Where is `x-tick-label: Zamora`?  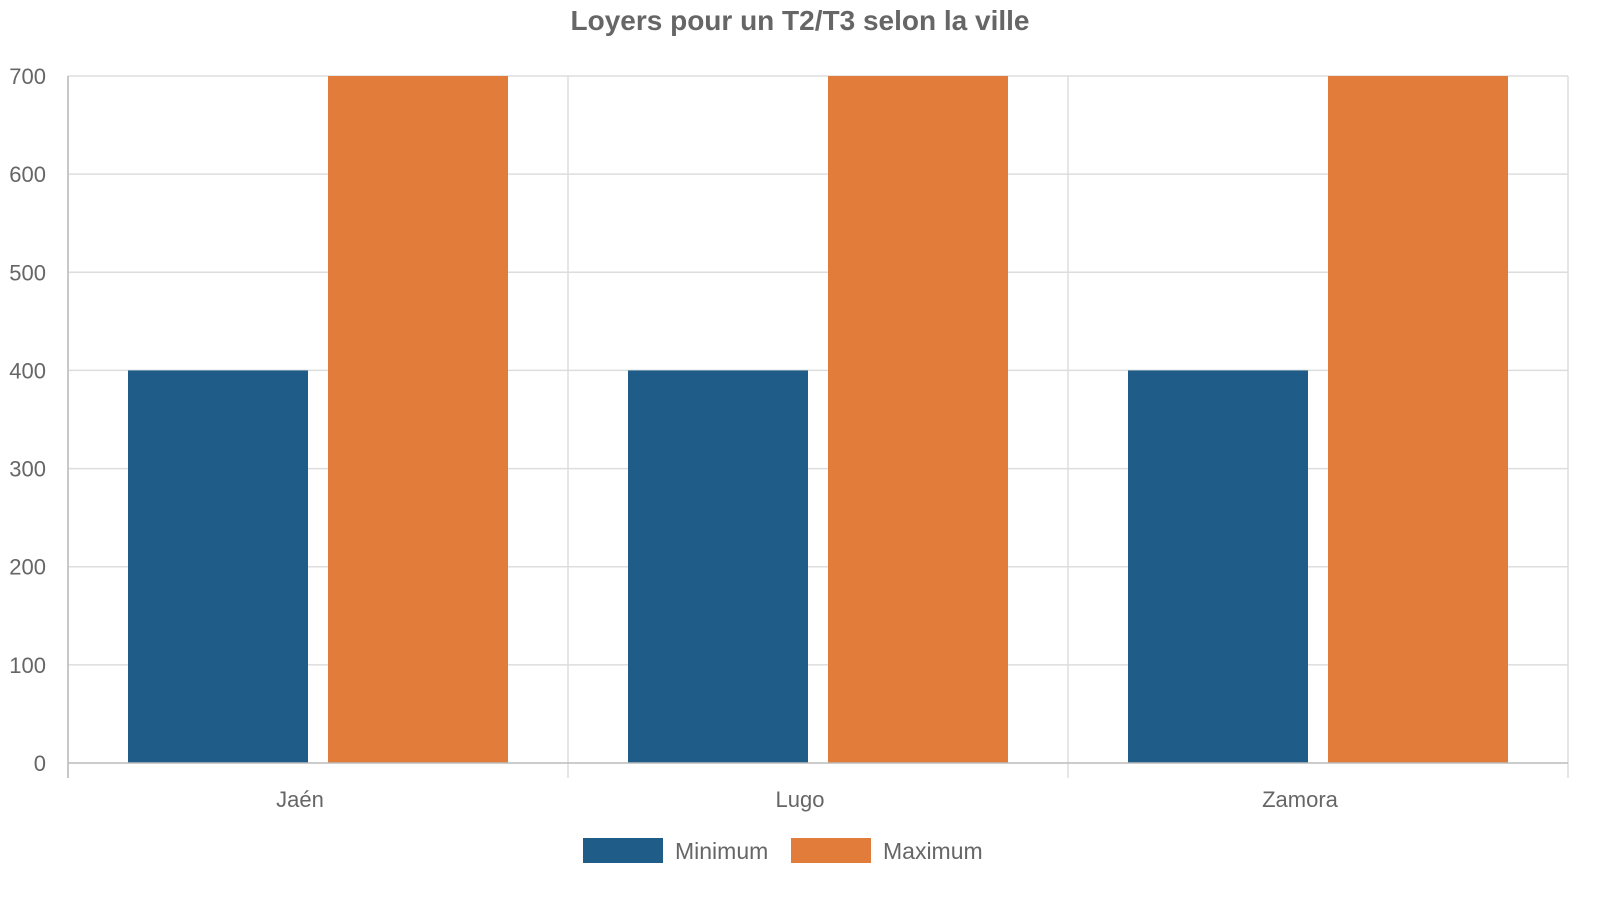 x-tick-label: Zamora is located at coordinates (1300, 799).